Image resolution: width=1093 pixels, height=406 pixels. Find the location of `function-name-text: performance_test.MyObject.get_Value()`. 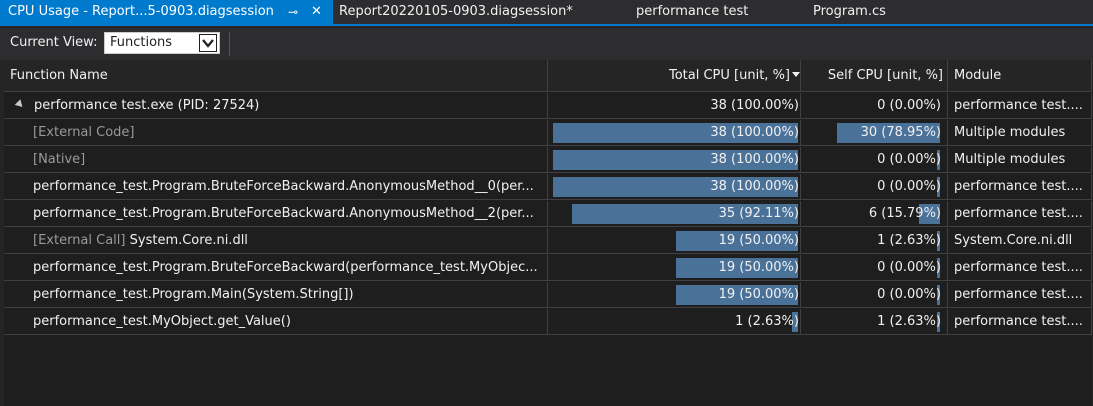

function-name-text: performance_test.MyObject.get_Value() is located at coordinates (162, 321).